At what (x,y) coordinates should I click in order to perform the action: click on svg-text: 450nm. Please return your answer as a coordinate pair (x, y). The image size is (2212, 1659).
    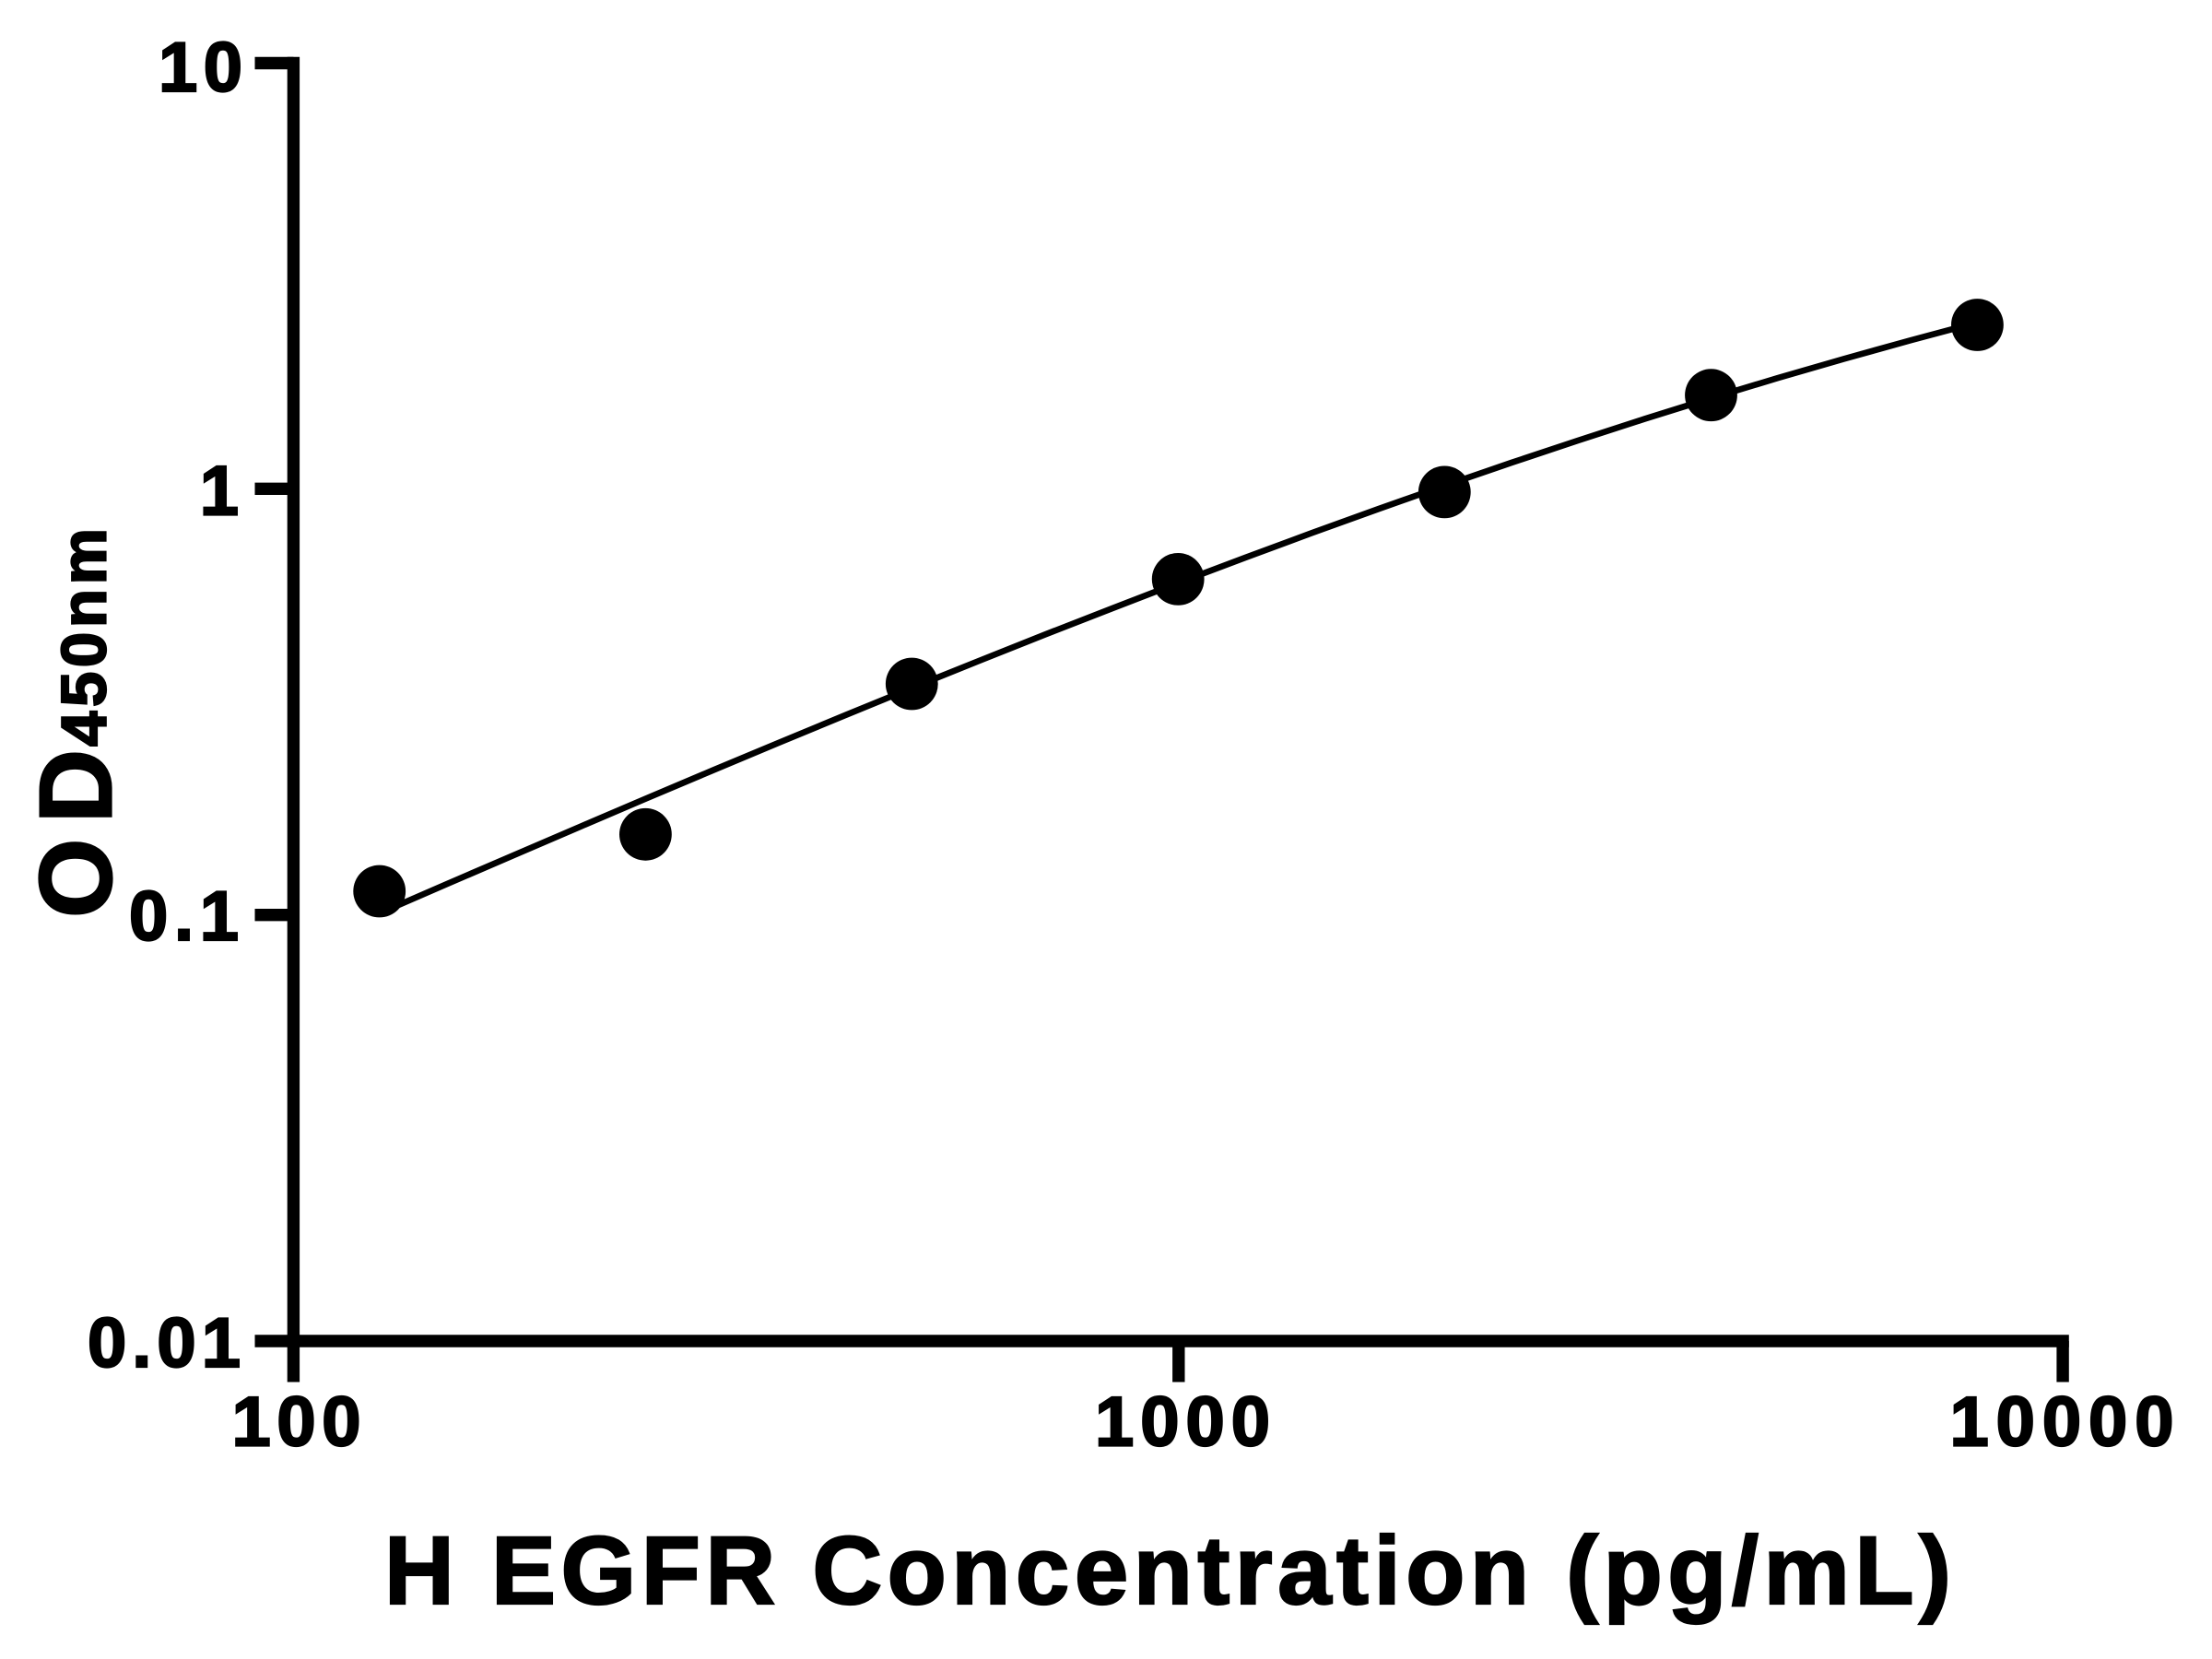
    Looking at the image, I should click on (84, 637).